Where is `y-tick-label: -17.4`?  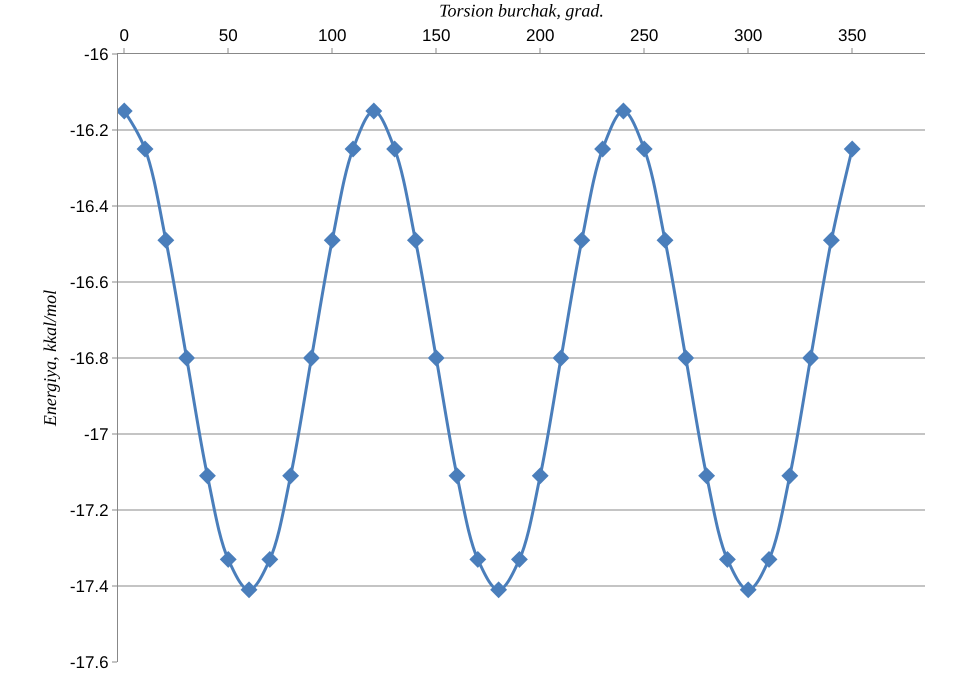
y-tick-label: -17.4 is located at coordinates (89, 586).